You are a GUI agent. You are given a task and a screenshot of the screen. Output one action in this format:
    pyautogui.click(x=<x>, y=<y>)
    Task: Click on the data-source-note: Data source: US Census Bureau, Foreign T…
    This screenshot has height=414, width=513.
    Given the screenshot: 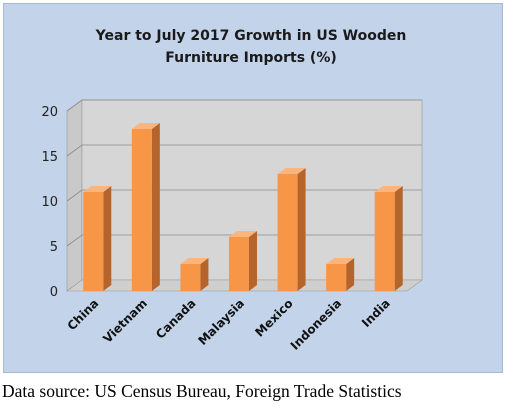 What is the action you would take?
    pyautogui.click(x=202, y=391)
    